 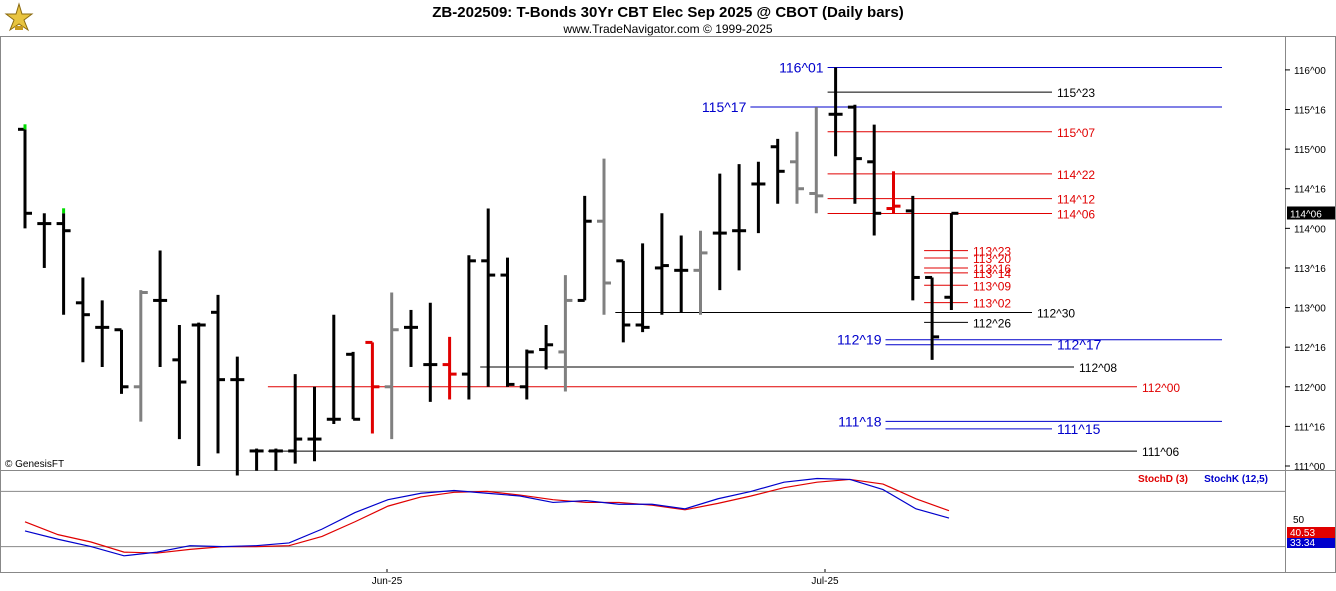 I want to click on price-axis-label: 113^00, so click(x=1310, y=309).